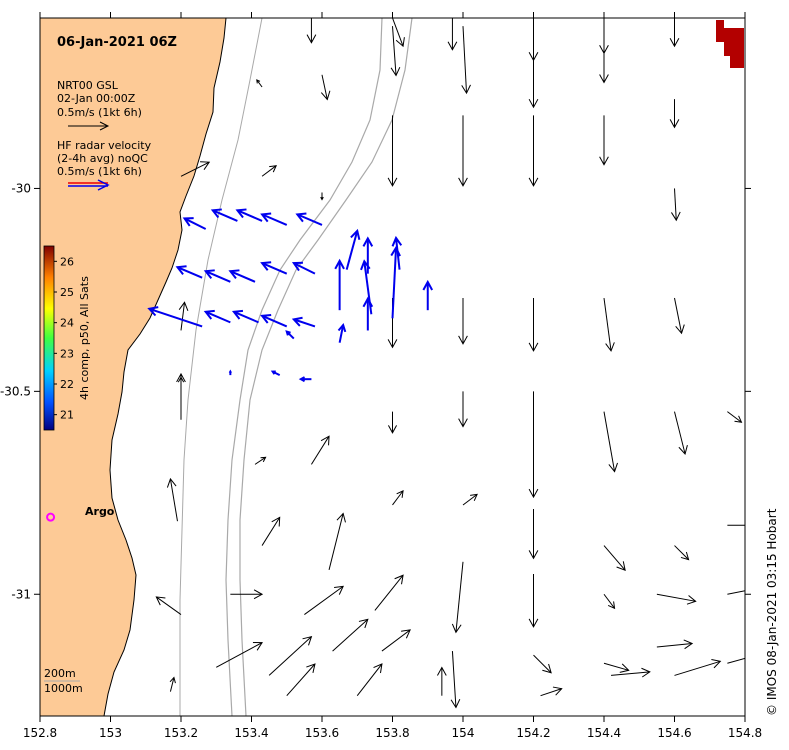 This screenshot has width=789, height=750. I want to click on map-title: 06-Jan-2021 06Z, so click(117, 42).